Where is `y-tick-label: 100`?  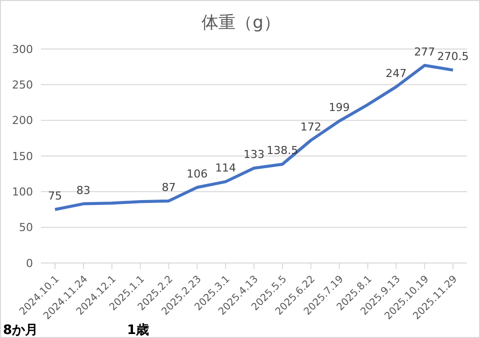 y-tick-label: 100 is located at coordinates (22, 192).